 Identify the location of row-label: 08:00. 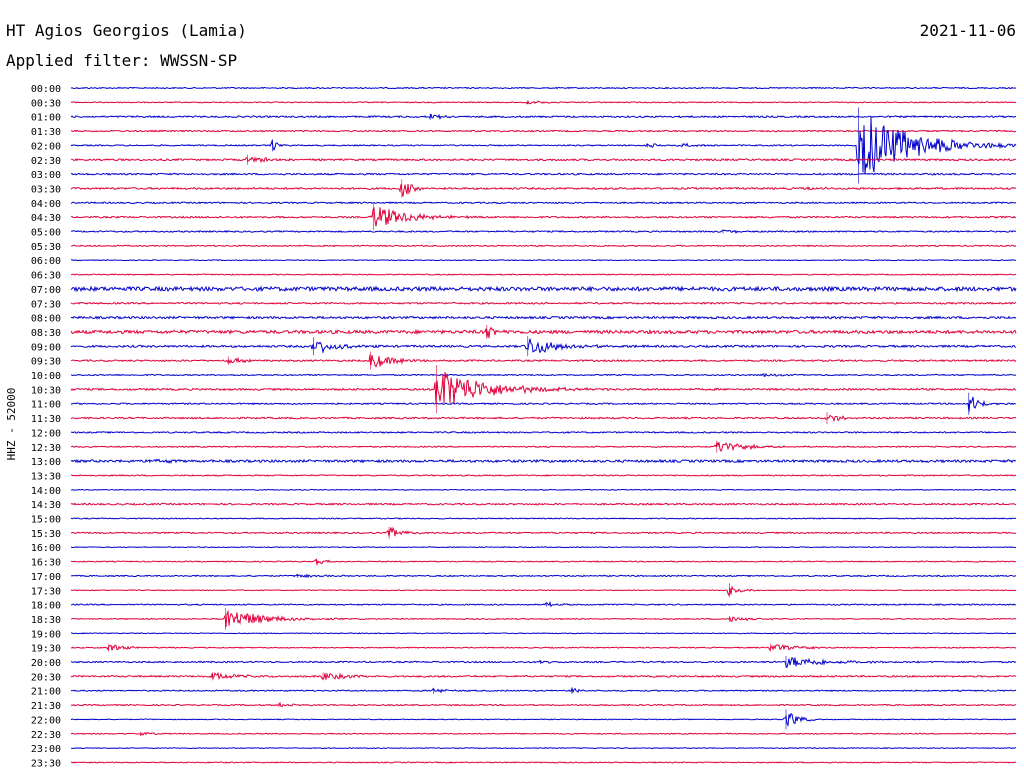
(46, 319).